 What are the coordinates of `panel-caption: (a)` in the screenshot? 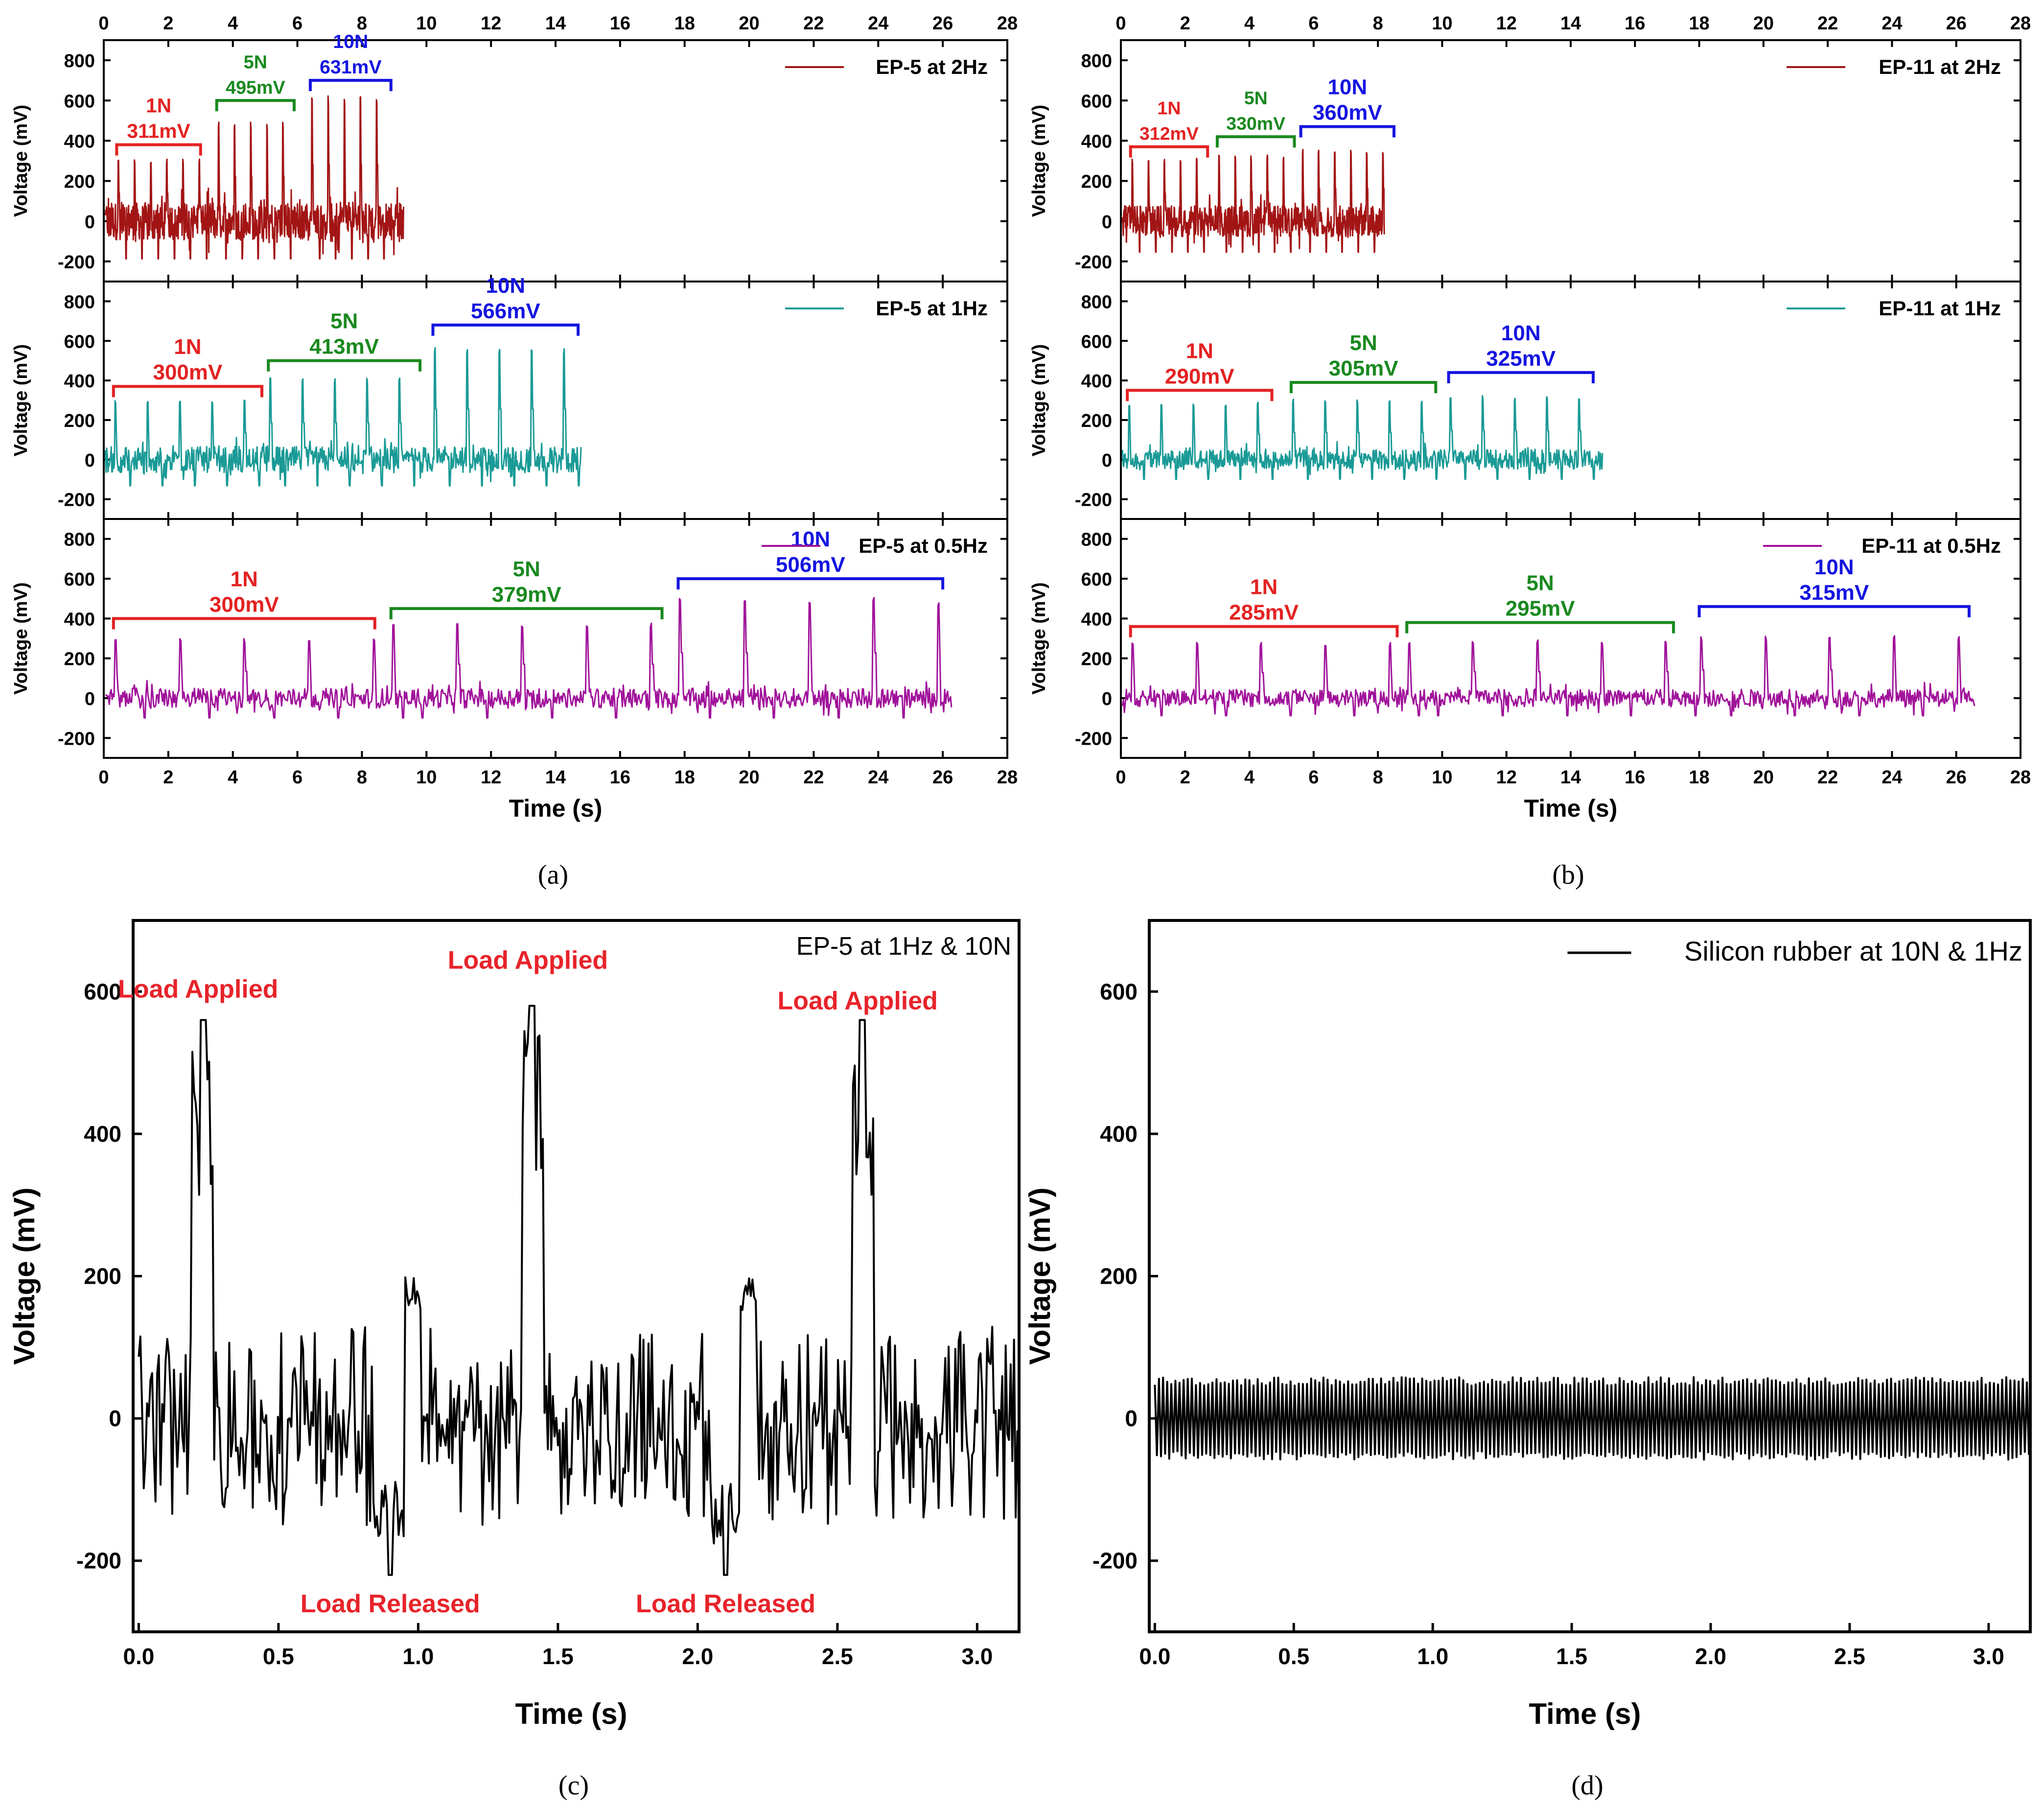 It's located at (553, 875).